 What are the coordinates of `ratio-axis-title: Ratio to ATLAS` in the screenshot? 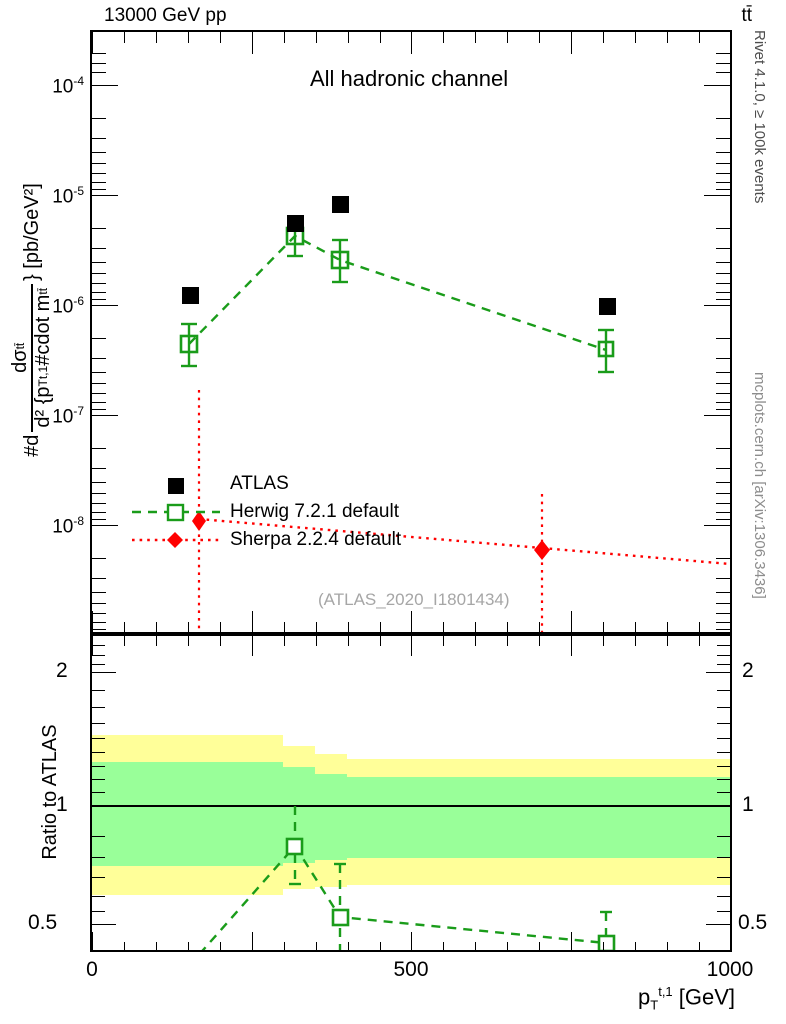 It's located at (50, 792).